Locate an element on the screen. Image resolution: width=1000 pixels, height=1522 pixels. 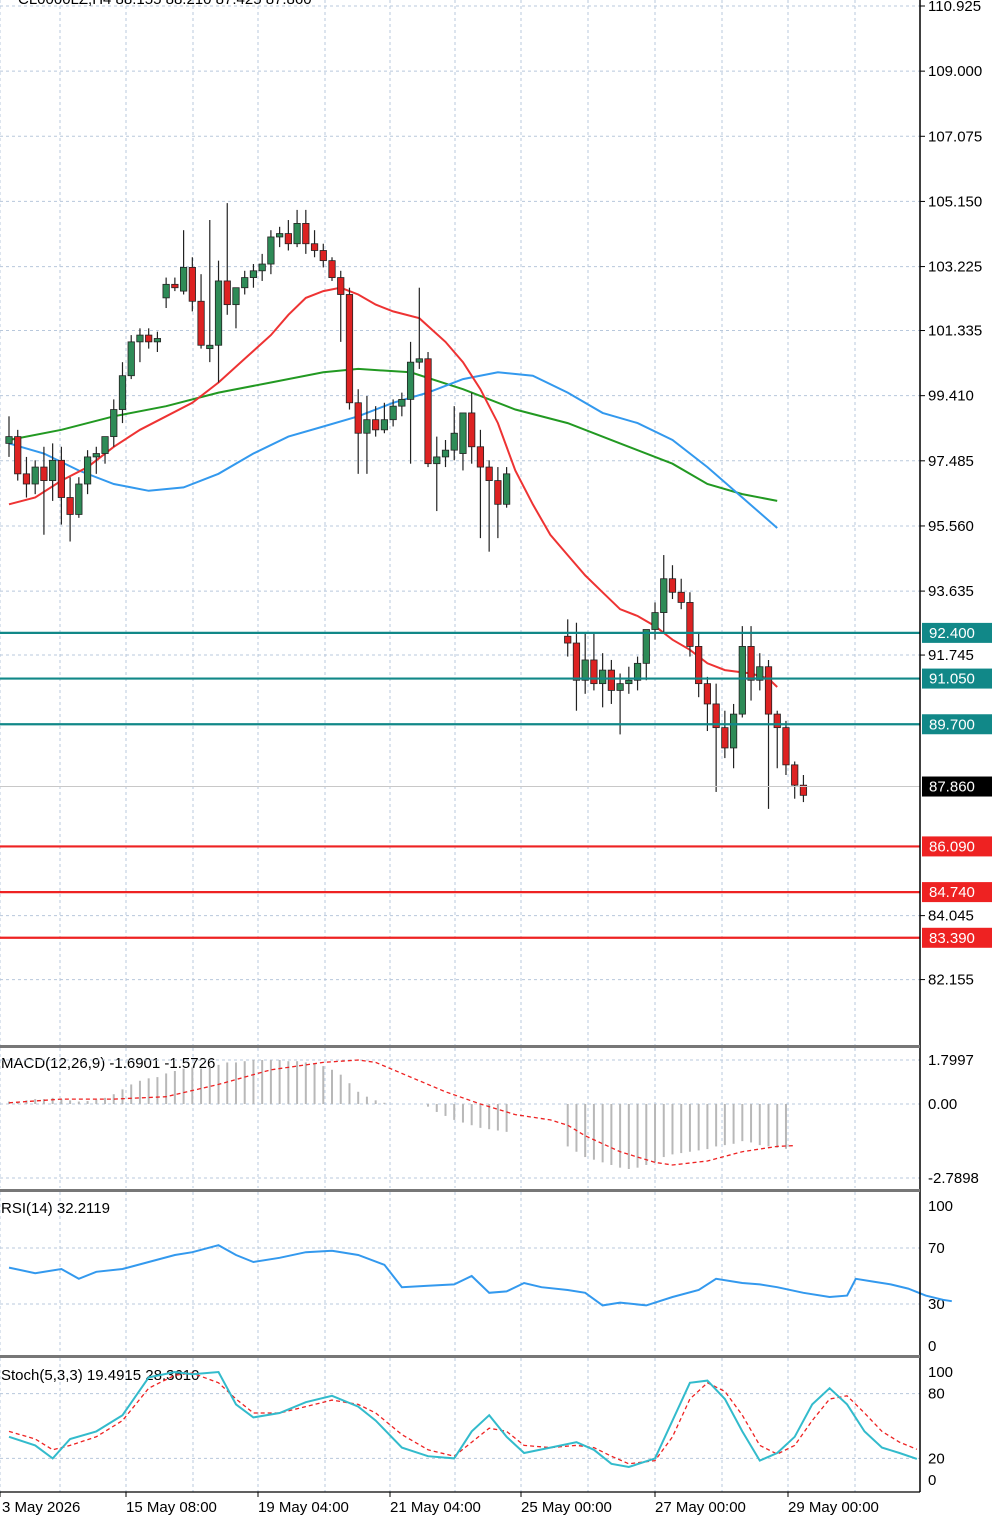
time-tick-label: 21 May 04:00 is located at coordinates (435, 1507).